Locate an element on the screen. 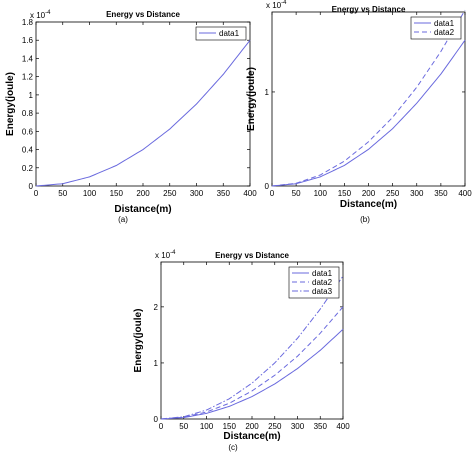 This screenshot has width=473, height=461. y-tick-label: 0.2 is located at coordinates (28, 168).